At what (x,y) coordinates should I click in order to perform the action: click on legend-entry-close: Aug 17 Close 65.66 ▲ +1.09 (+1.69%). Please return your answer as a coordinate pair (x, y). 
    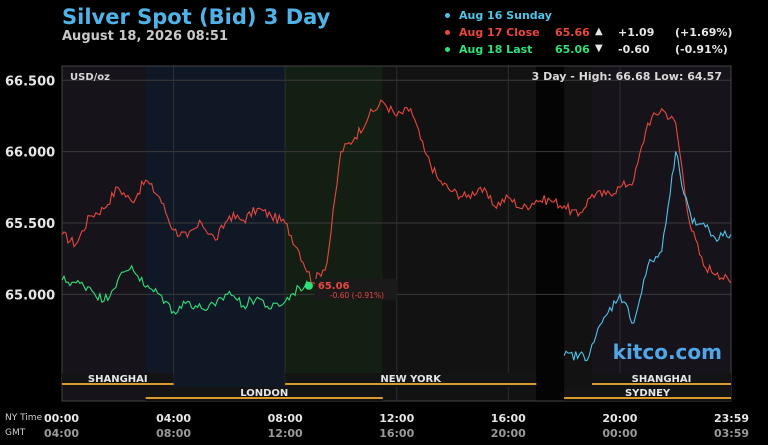
    Looking at the image, I should click on (586, 34).